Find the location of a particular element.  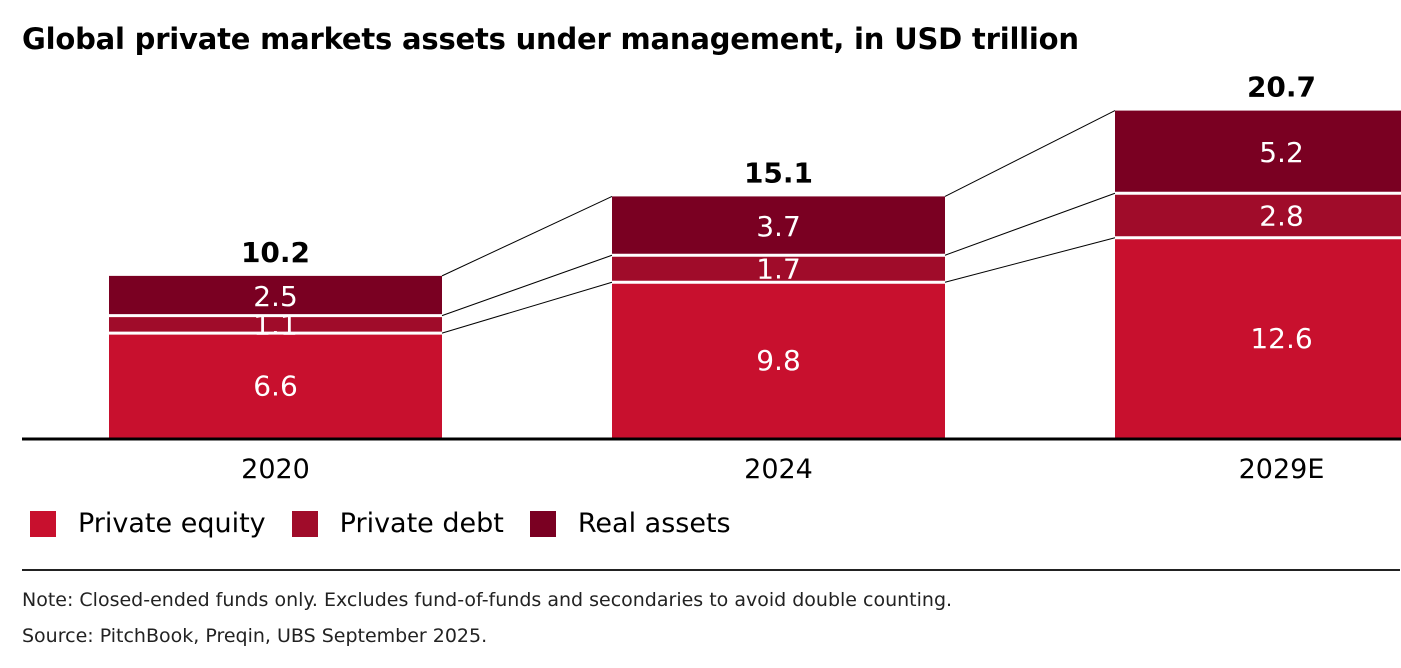

segment-label-private-equity-2024: 9.8 is located at coordinates (778, 360).